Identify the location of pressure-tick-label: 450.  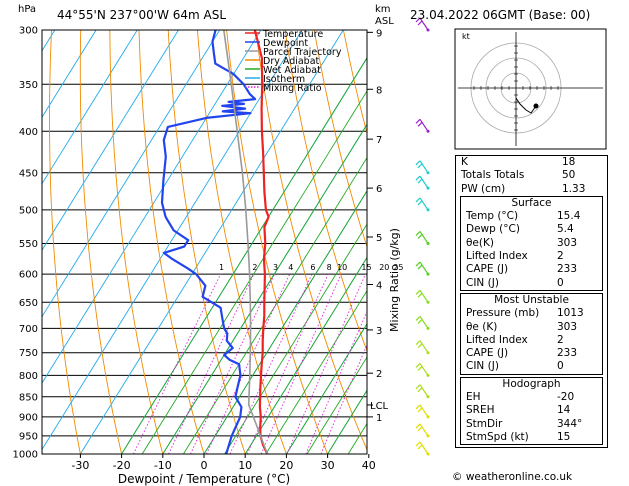
(28, 173).